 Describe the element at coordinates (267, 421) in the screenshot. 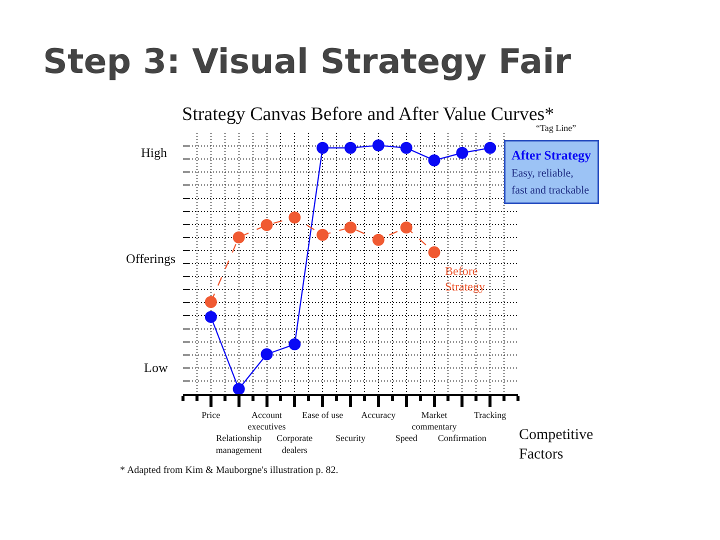

I see `x-tick-label: Account executives` at that location.